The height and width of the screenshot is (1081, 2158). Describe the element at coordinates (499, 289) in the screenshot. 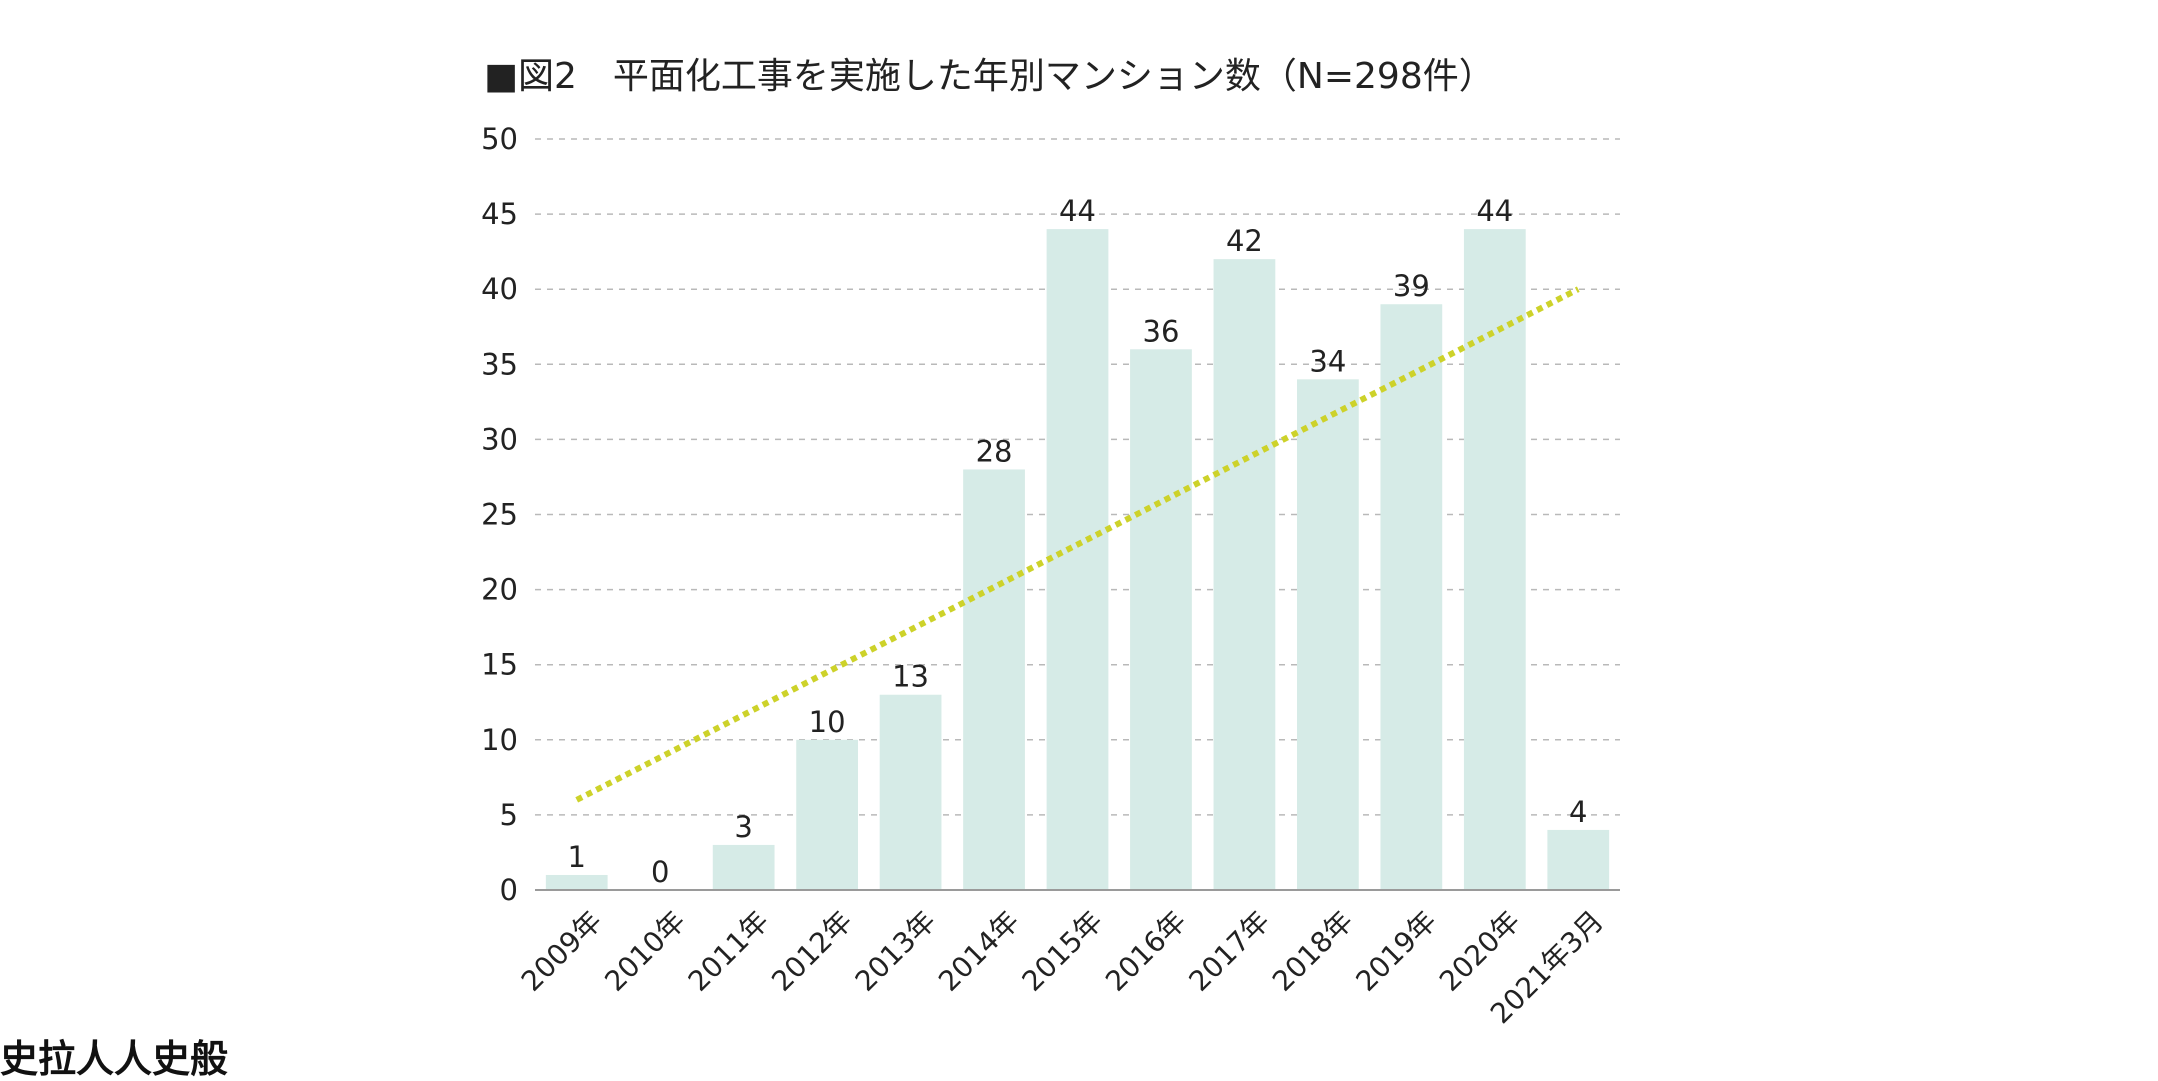

I see `y-tick-label: 40` at that location.